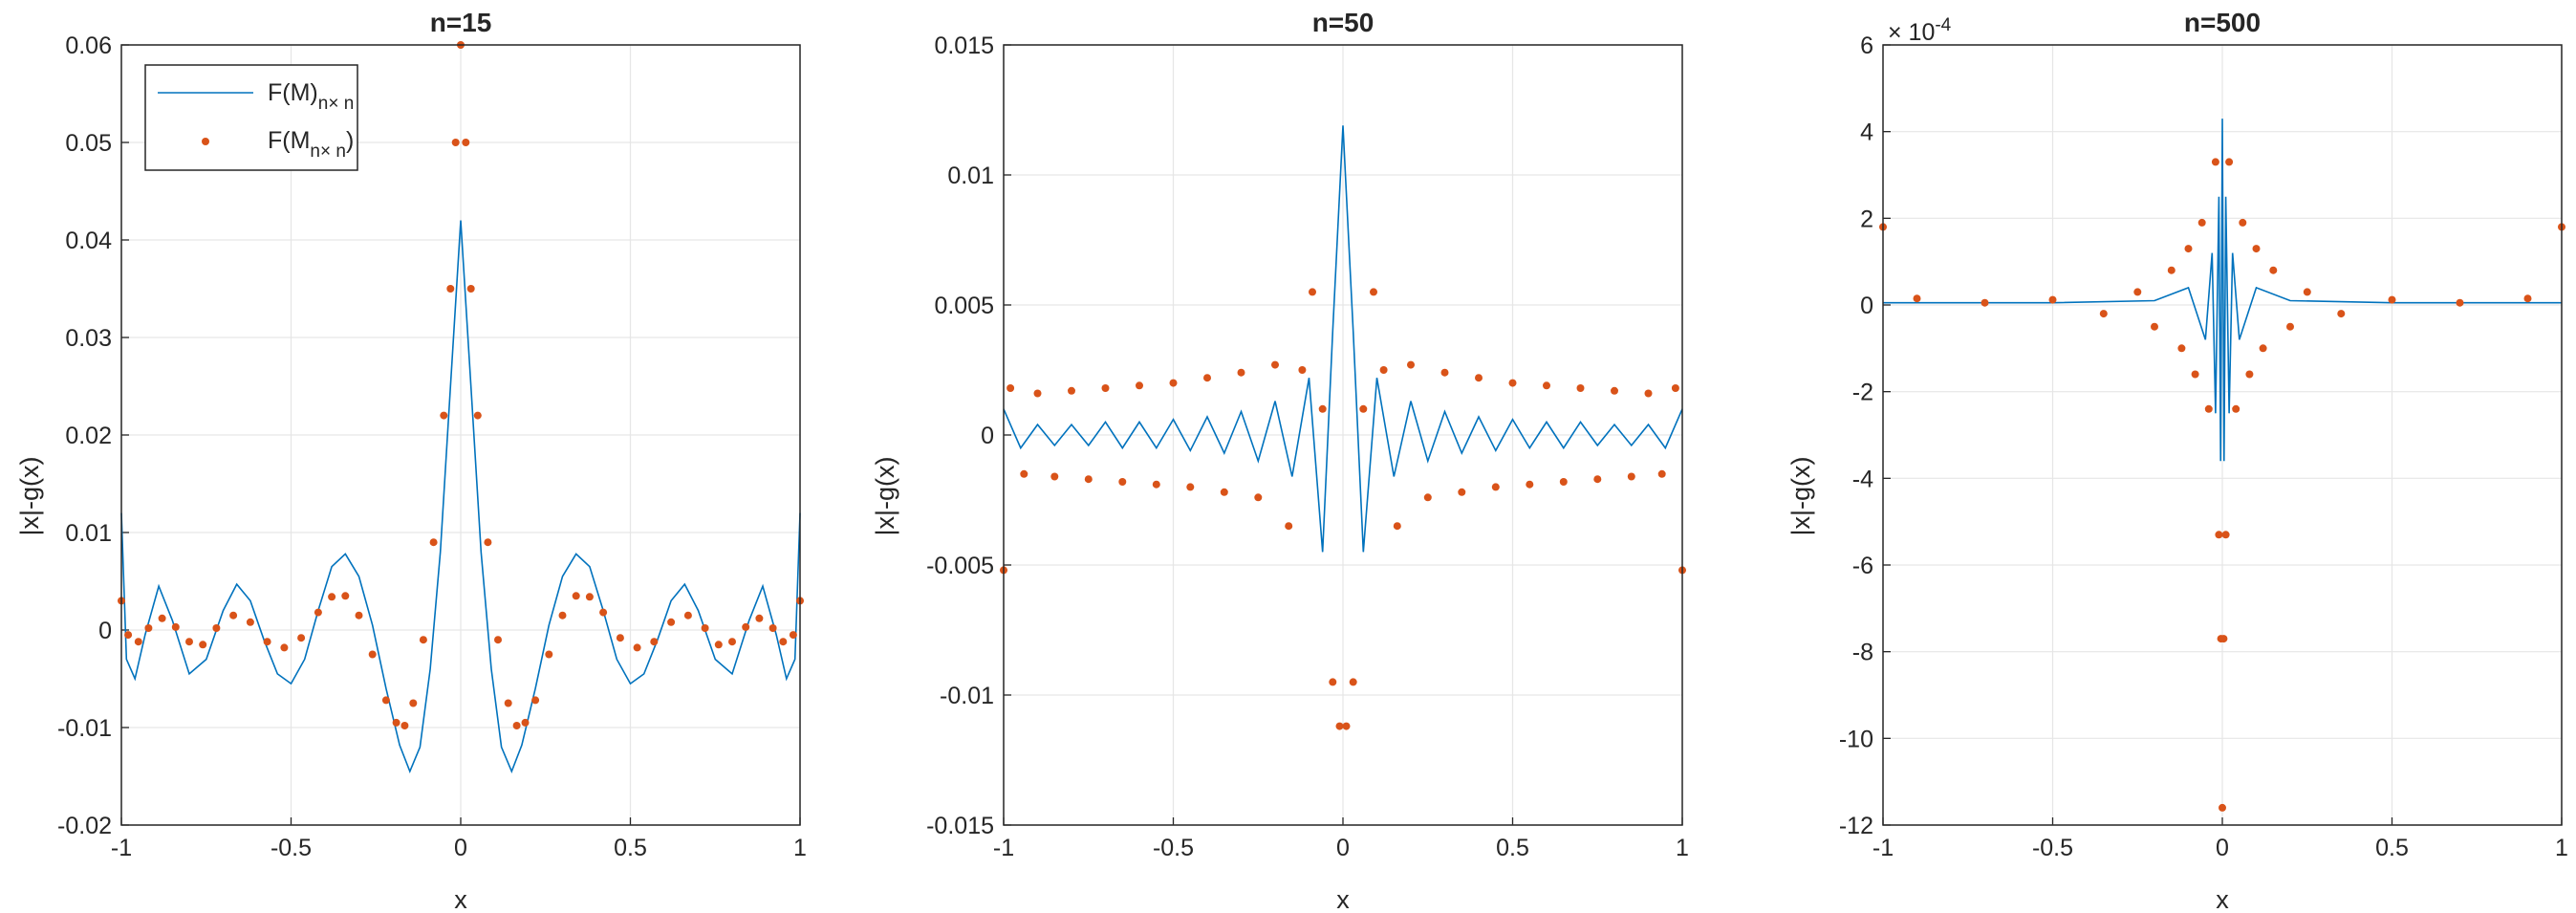 This screenshot has width=2576, height=913. What do you see at coordinates (1343, 22) in the screenshot?
I see `chart-title: n=50` at bounding box center [1343, 22].